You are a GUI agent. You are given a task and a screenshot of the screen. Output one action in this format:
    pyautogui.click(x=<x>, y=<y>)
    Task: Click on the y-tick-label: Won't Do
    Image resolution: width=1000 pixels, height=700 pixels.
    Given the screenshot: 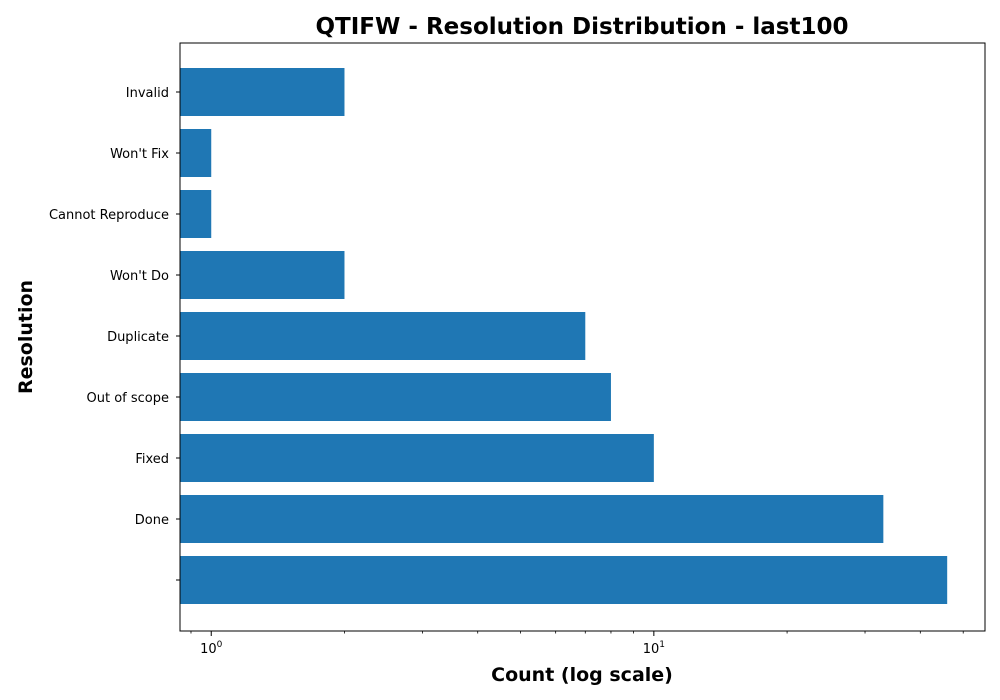 What is the action you would take?
    pyautogui.click(x=139, y=276)
    